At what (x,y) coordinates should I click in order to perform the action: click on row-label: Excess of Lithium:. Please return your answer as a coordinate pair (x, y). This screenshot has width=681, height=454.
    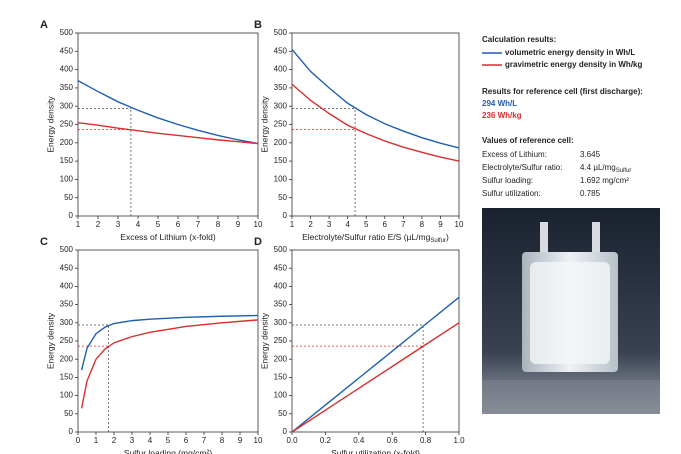
    Looking at the image, I should click on (514, 154).